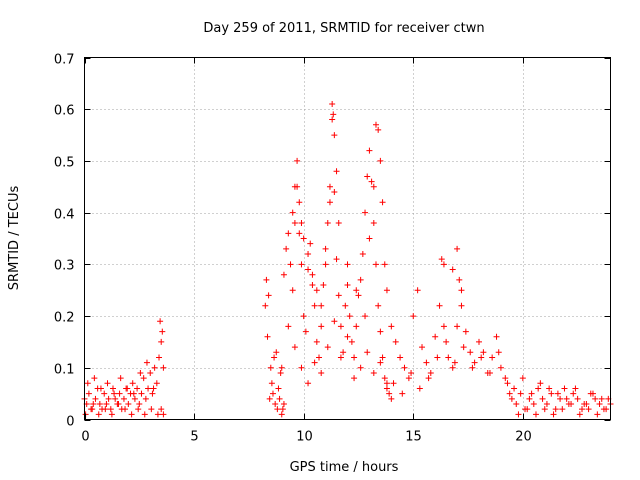 The image size is (640, 480). Describe the element at coordinates (64, 111) in the screenshot. I see `y-tick-label: 0.6` at that location.